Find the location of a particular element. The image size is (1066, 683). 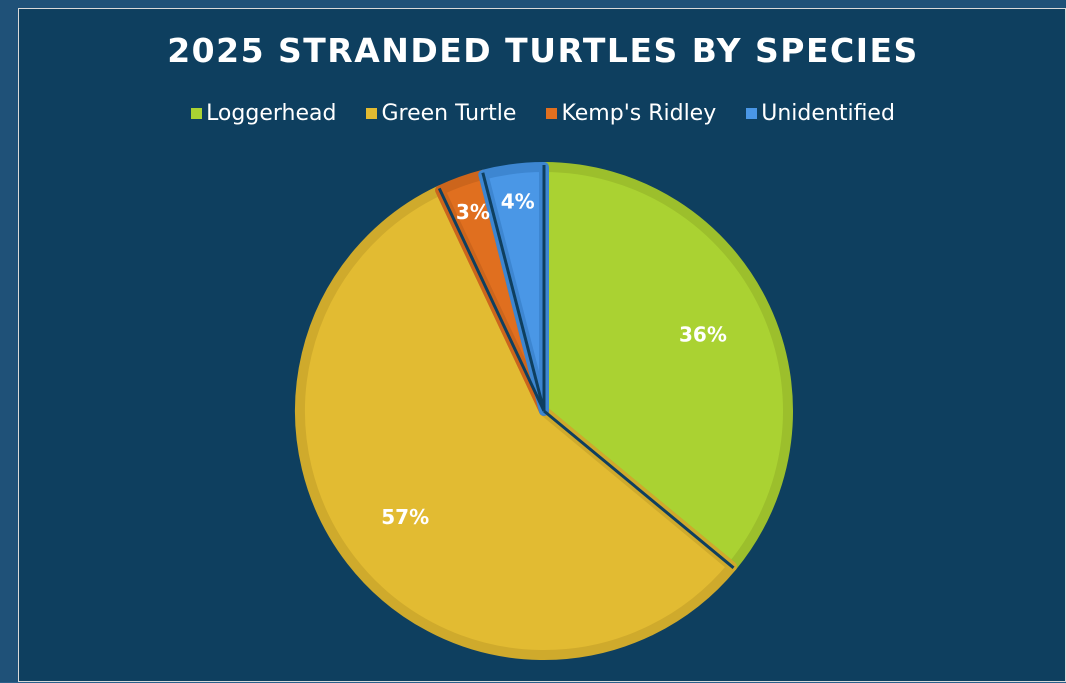

legend-item-unidentified: Unidentified is located at coordinates (820, 113).